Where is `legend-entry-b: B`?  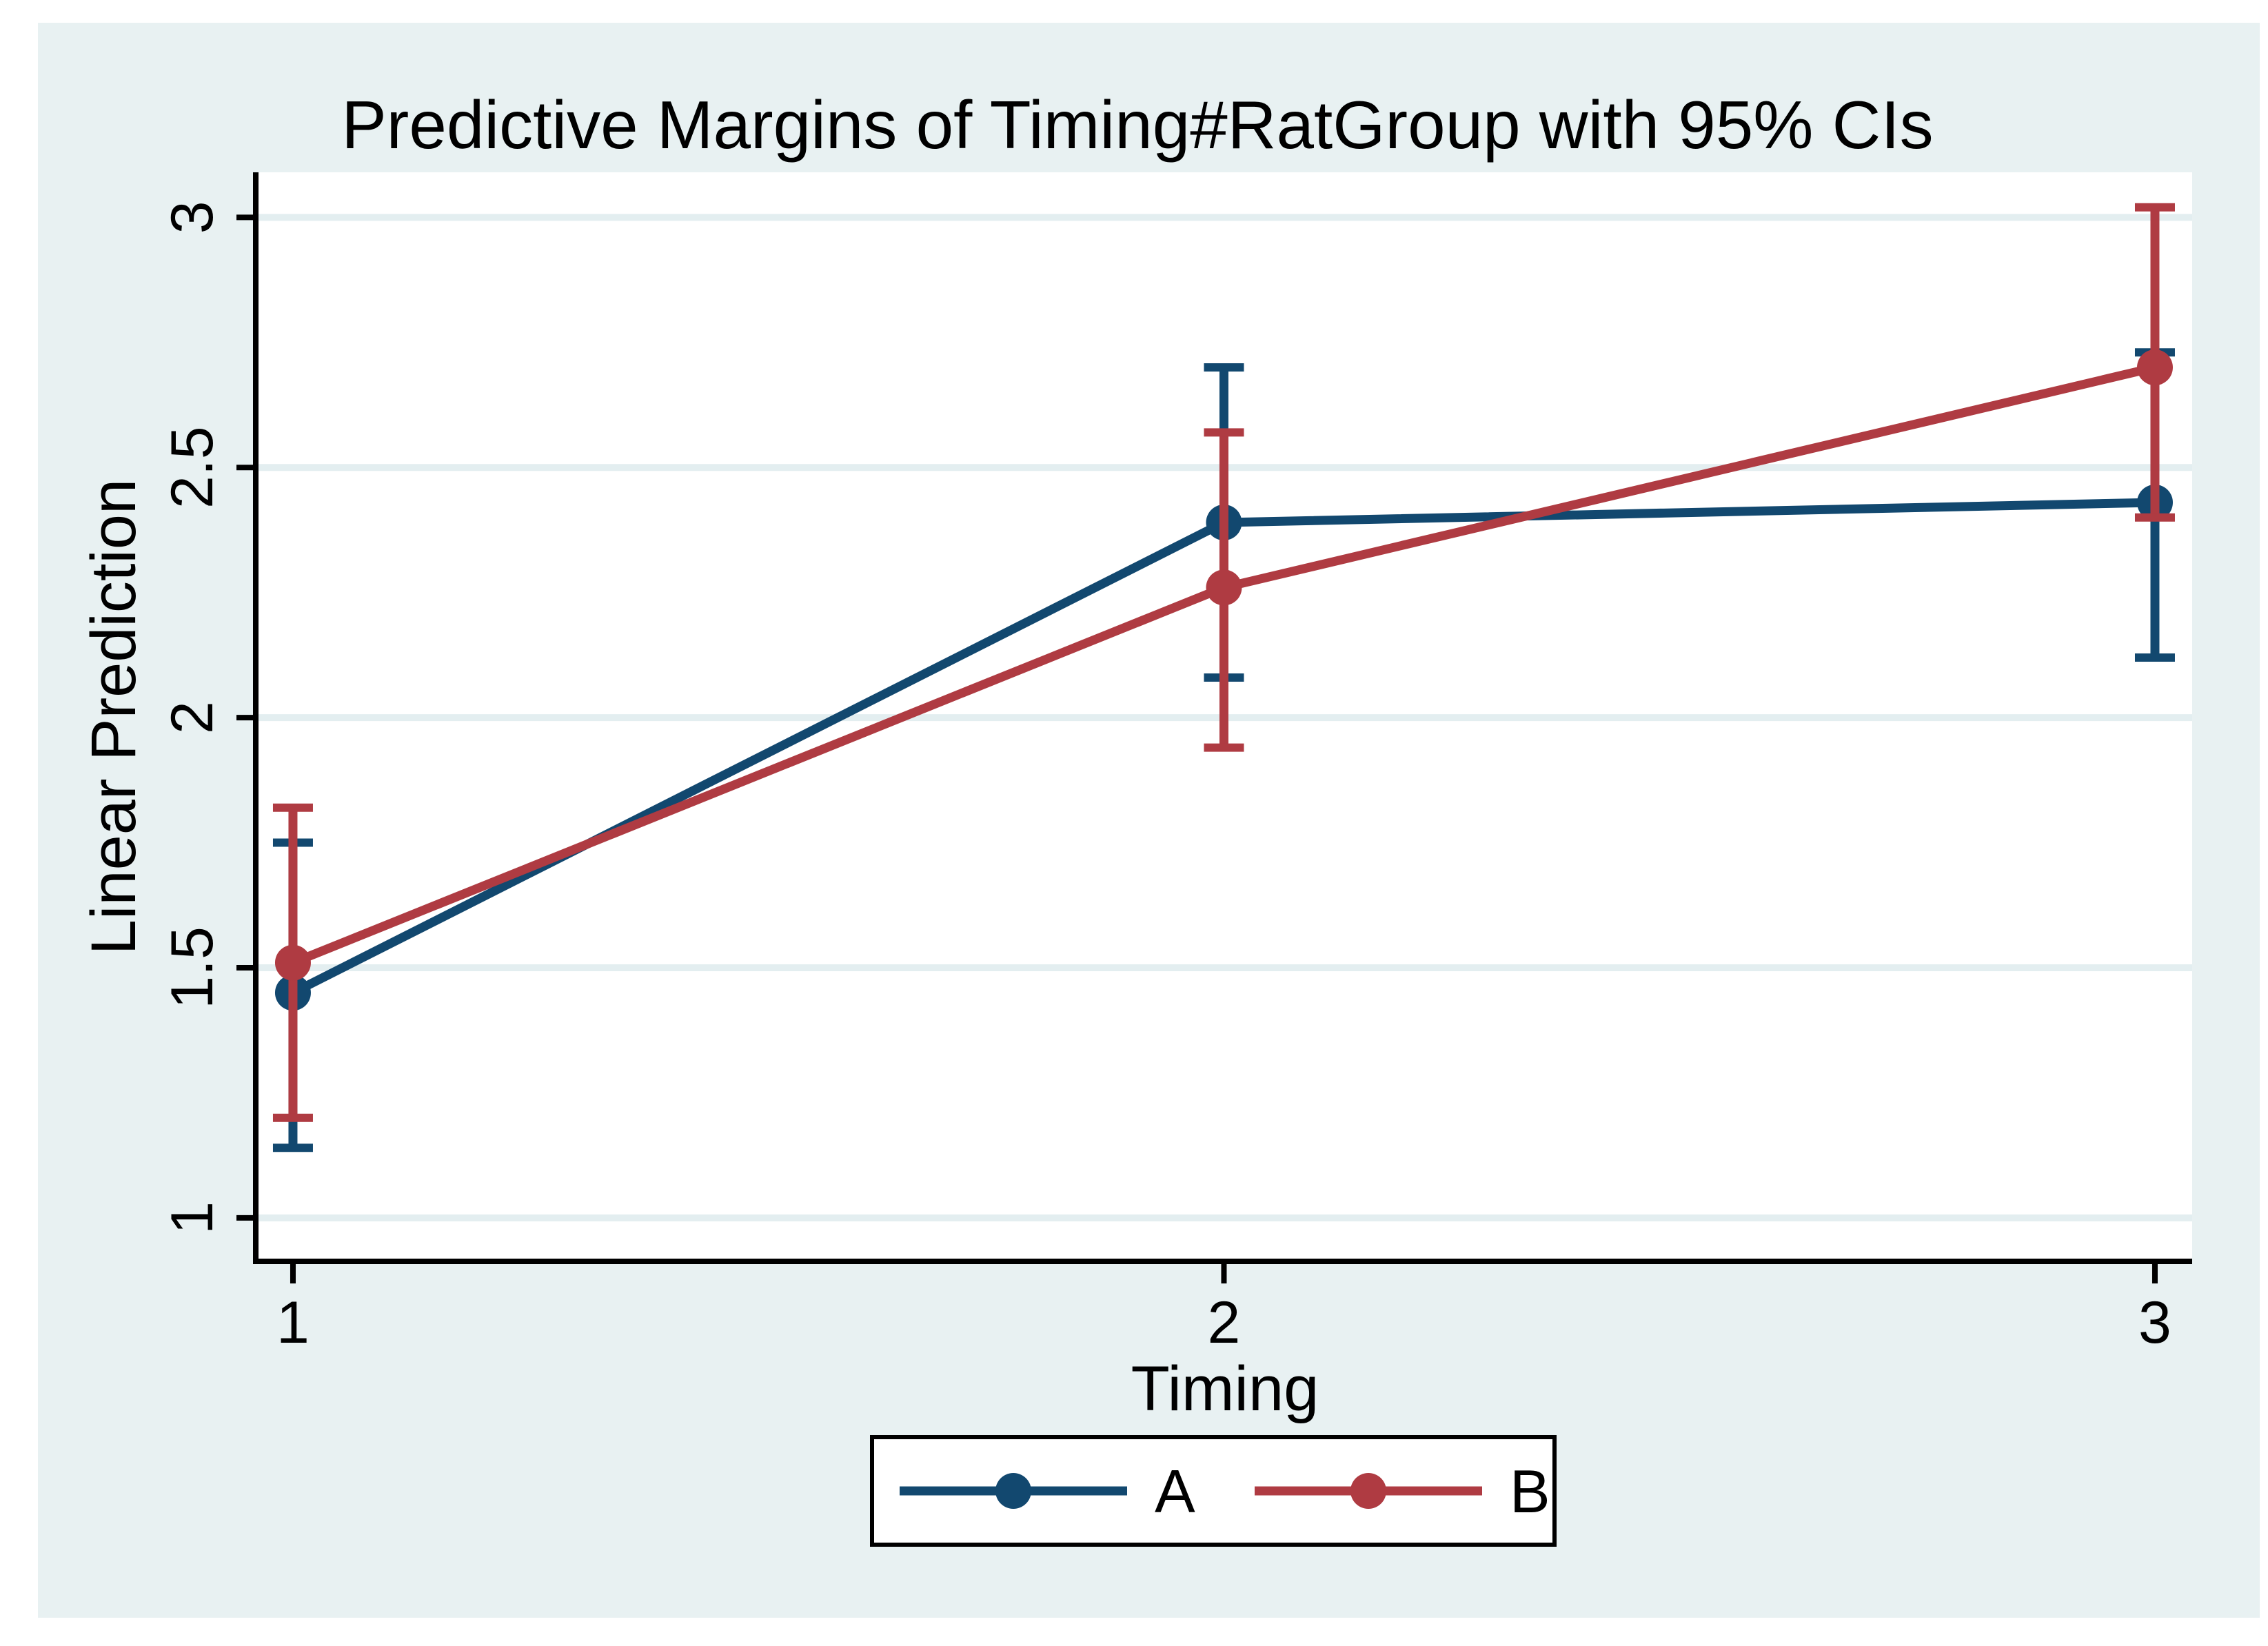
legend-entry-b: B is located at coordinates (1402, 1491).